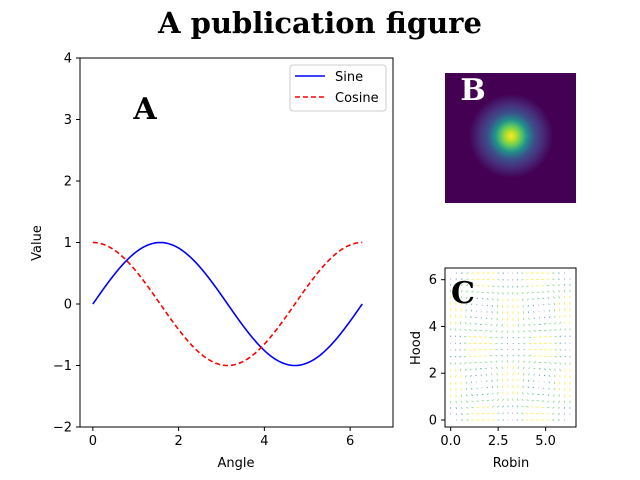  Describe the element at coordinates (68, 305) in the screenshot. I see `y-tick-label: 0` at that location.